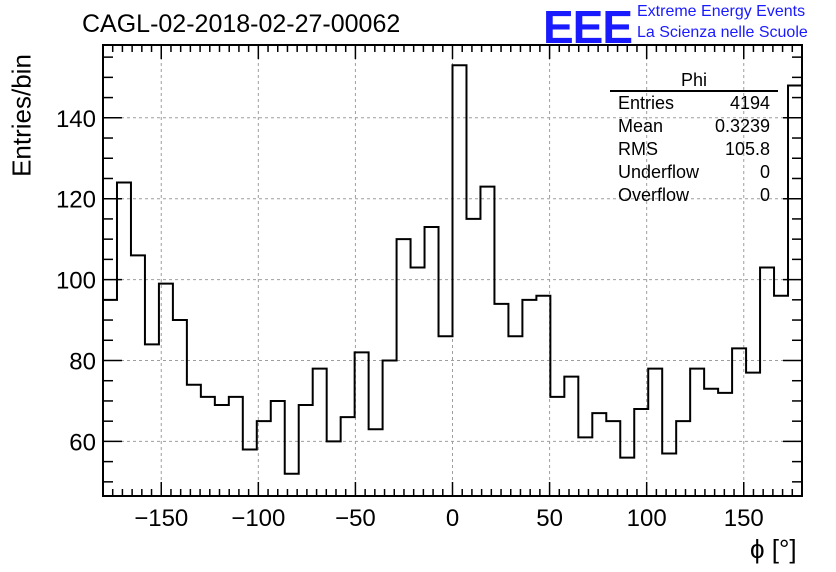 The height and width of the screenshot is (572, 836). Describe the element at coordinates (694, 81) in the screenshot. I see `stats-title: Phi` at that location.